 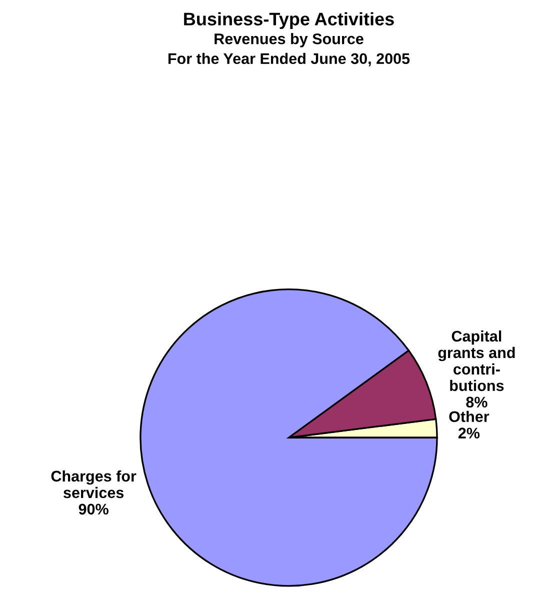 I want to click on data-label: 2%, so click(x=469, y=433).